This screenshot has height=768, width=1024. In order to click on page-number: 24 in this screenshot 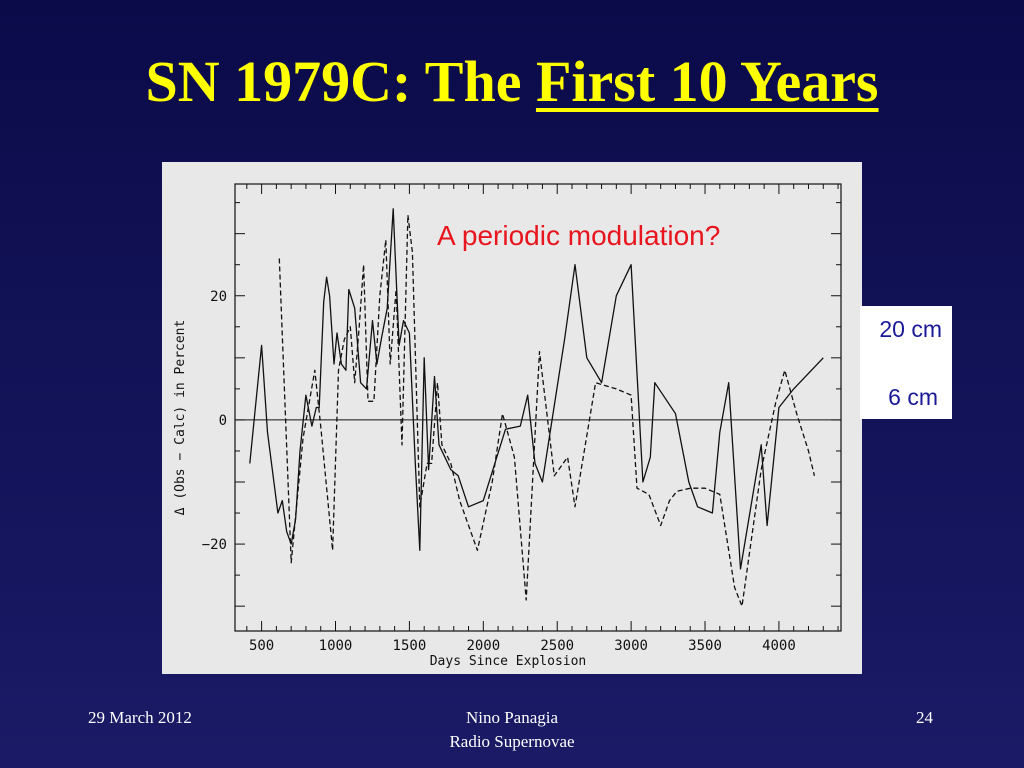, I will do `click(924, 717)`.